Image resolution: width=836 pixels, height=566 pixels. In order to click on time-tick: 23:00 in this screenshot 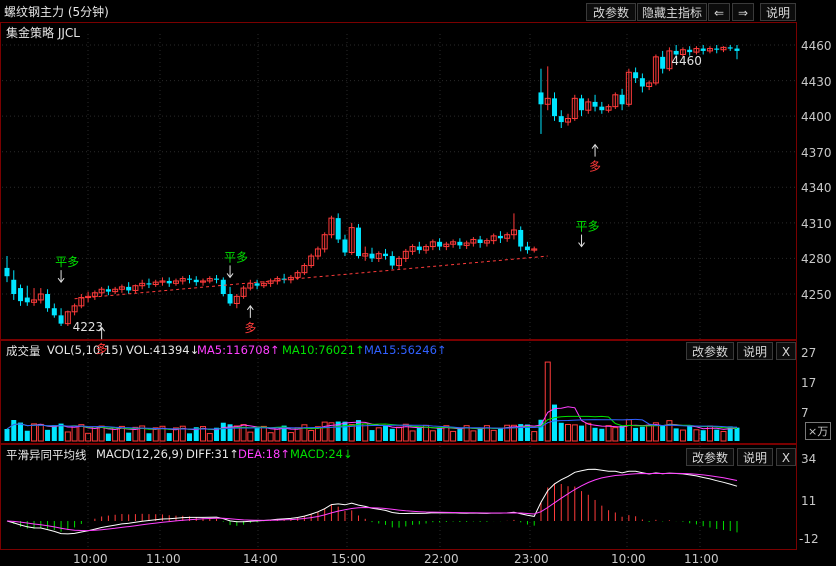, I will do `click(531, 559)`.